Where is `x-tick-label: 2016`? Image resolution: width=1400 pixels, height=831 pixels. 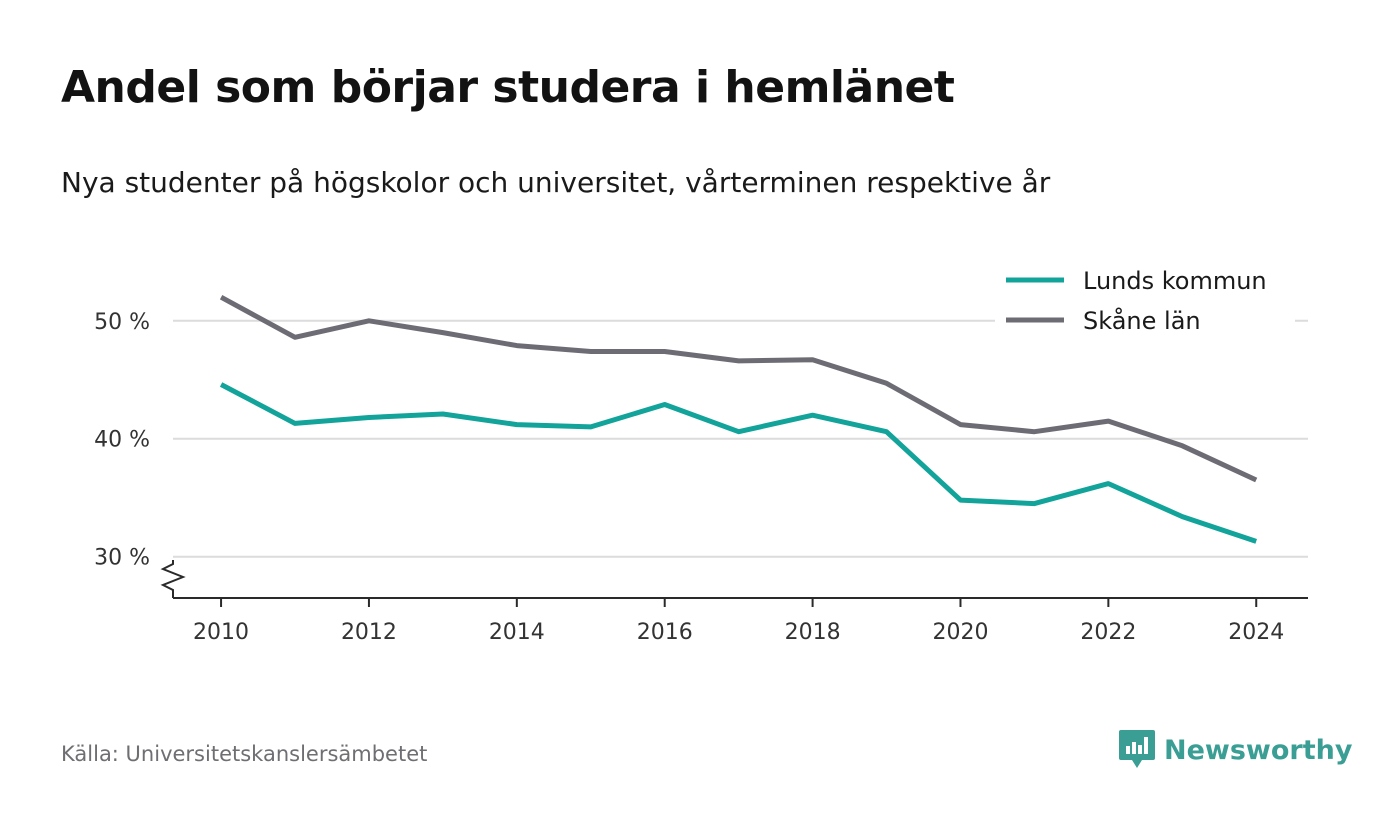
x-tick-label: 2016 is located at coordinates (665, 632).